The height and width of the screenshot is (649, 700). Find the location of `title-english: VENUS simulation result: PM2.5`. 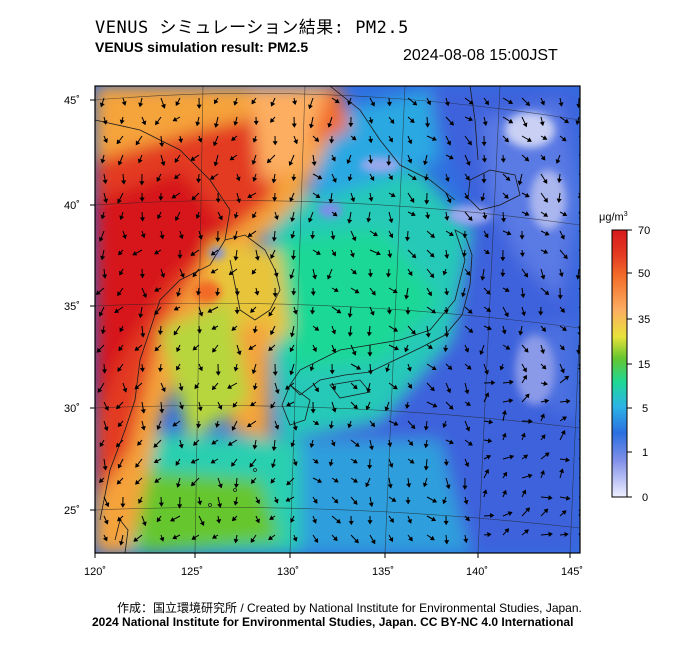

title-english: VENUS simulation result: PM2.5 is located at coordinates (202, 47).